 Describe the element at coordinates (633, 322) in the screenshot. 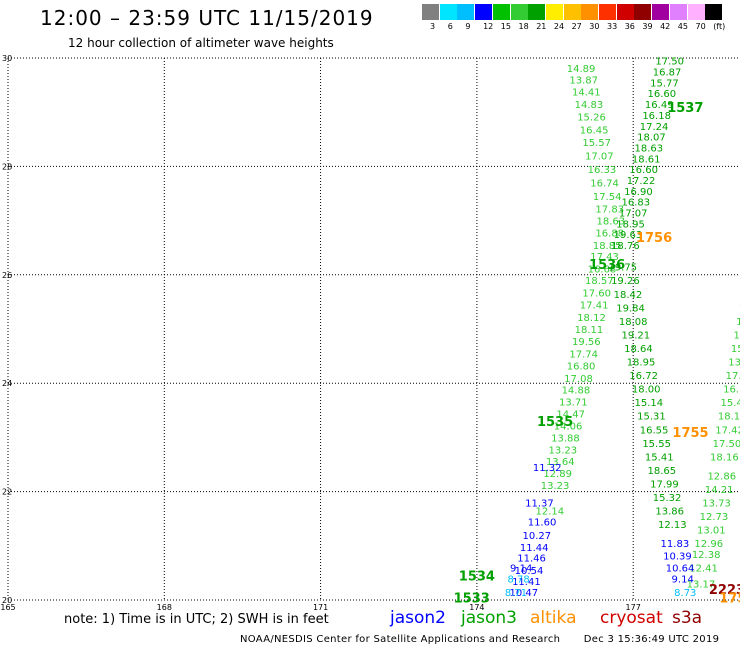

I see `data-point-label: 18.08` at that location.